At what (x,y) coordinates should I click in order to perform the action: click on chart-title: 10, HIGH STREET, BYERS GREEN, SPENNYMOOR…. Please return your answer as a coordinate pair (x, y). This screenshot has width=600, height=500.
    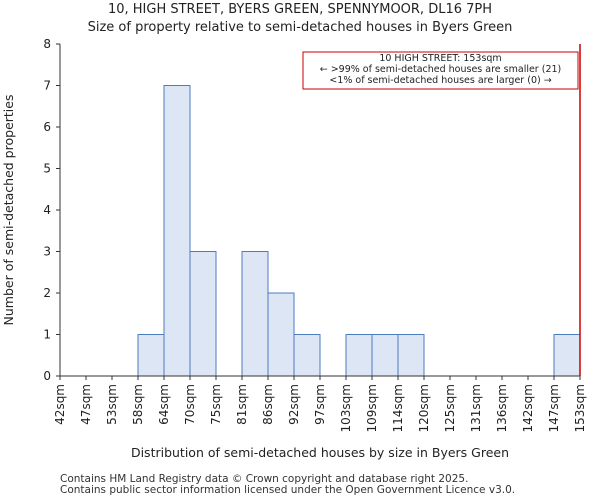
    Looking at the image, I should click on (300, 9).